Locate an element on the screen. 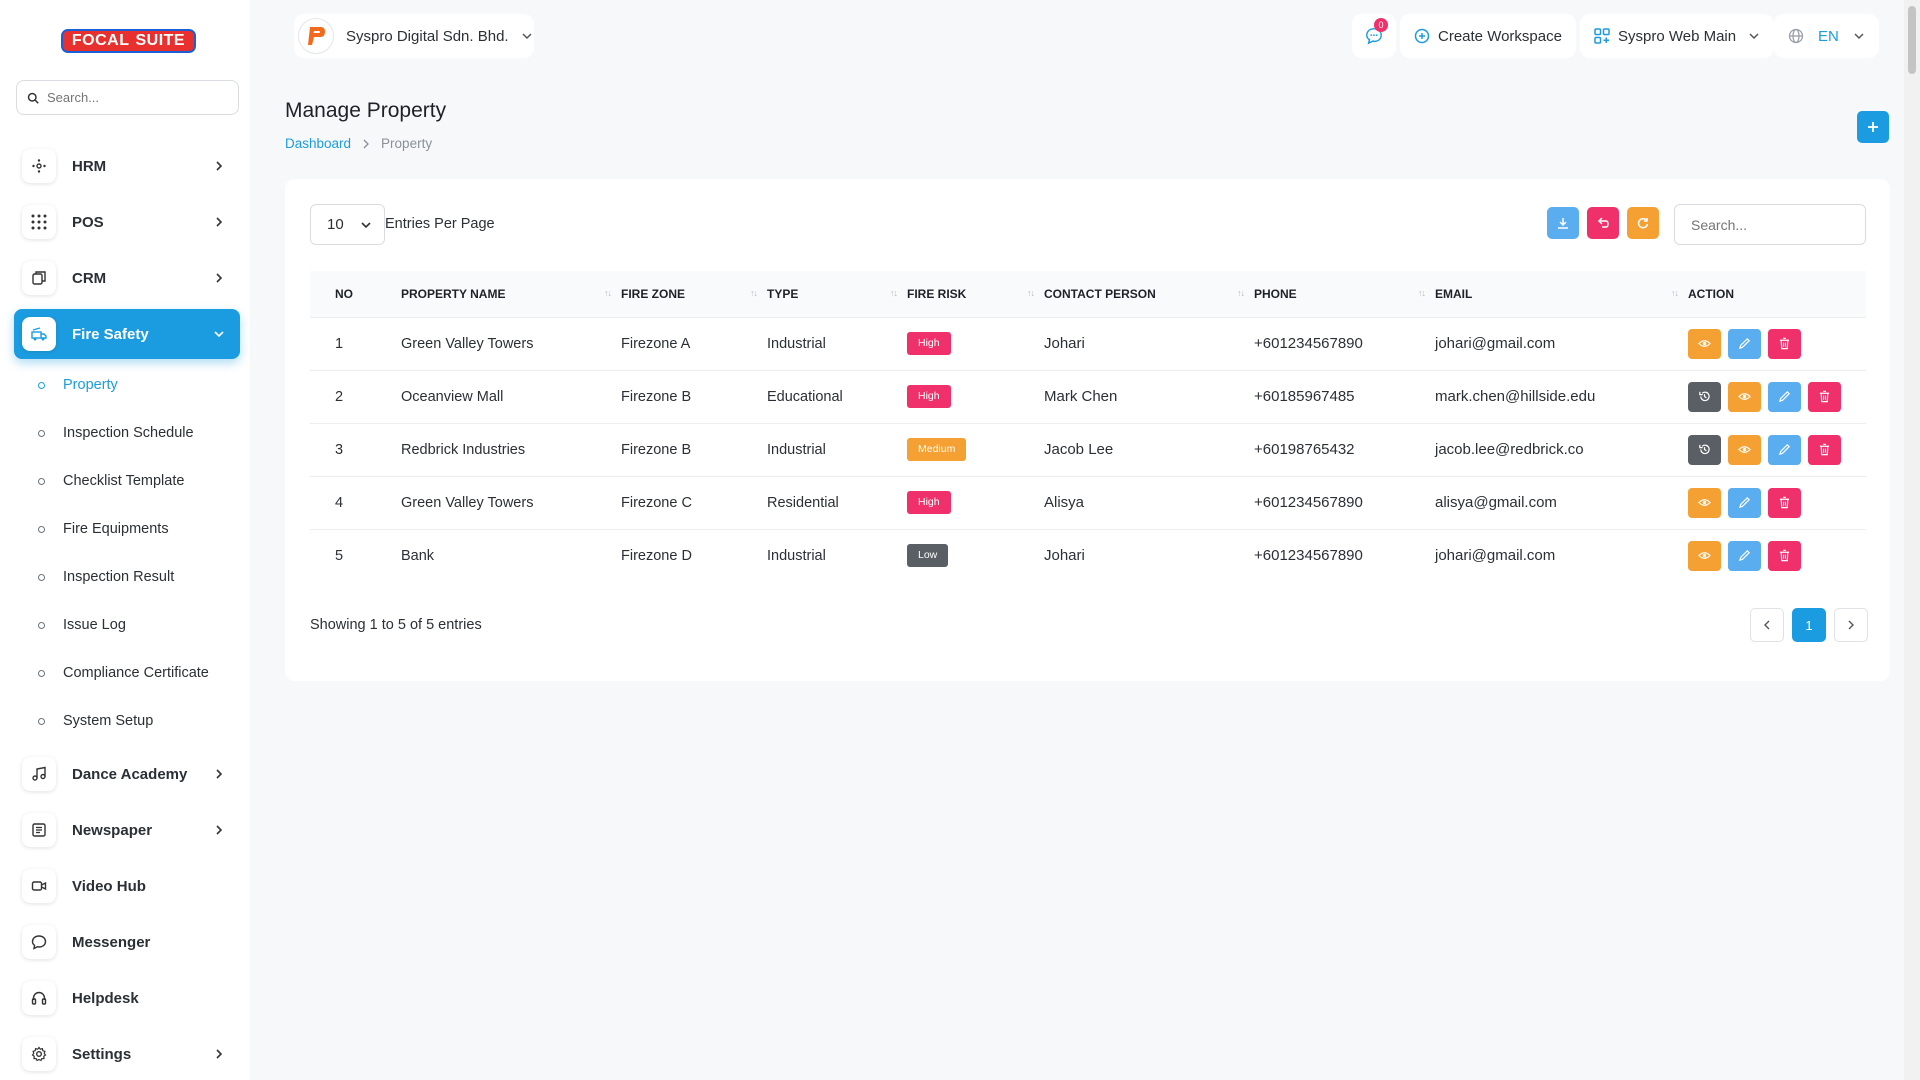 The height and width of the screenshot is (1080, 1920). sidebar-item-fire-safety: Fire Safety is located at coordinates (127, 334).